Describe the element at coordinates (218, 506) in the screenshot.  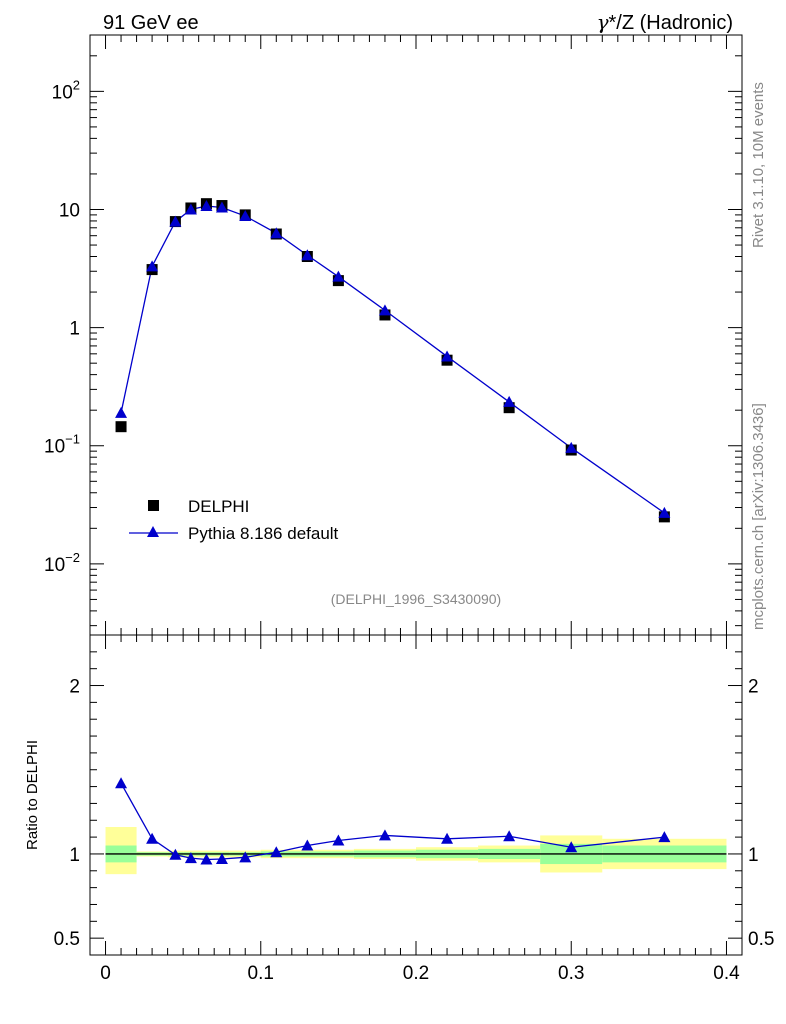
I see `legend-data-label: DELPHI` at that location.